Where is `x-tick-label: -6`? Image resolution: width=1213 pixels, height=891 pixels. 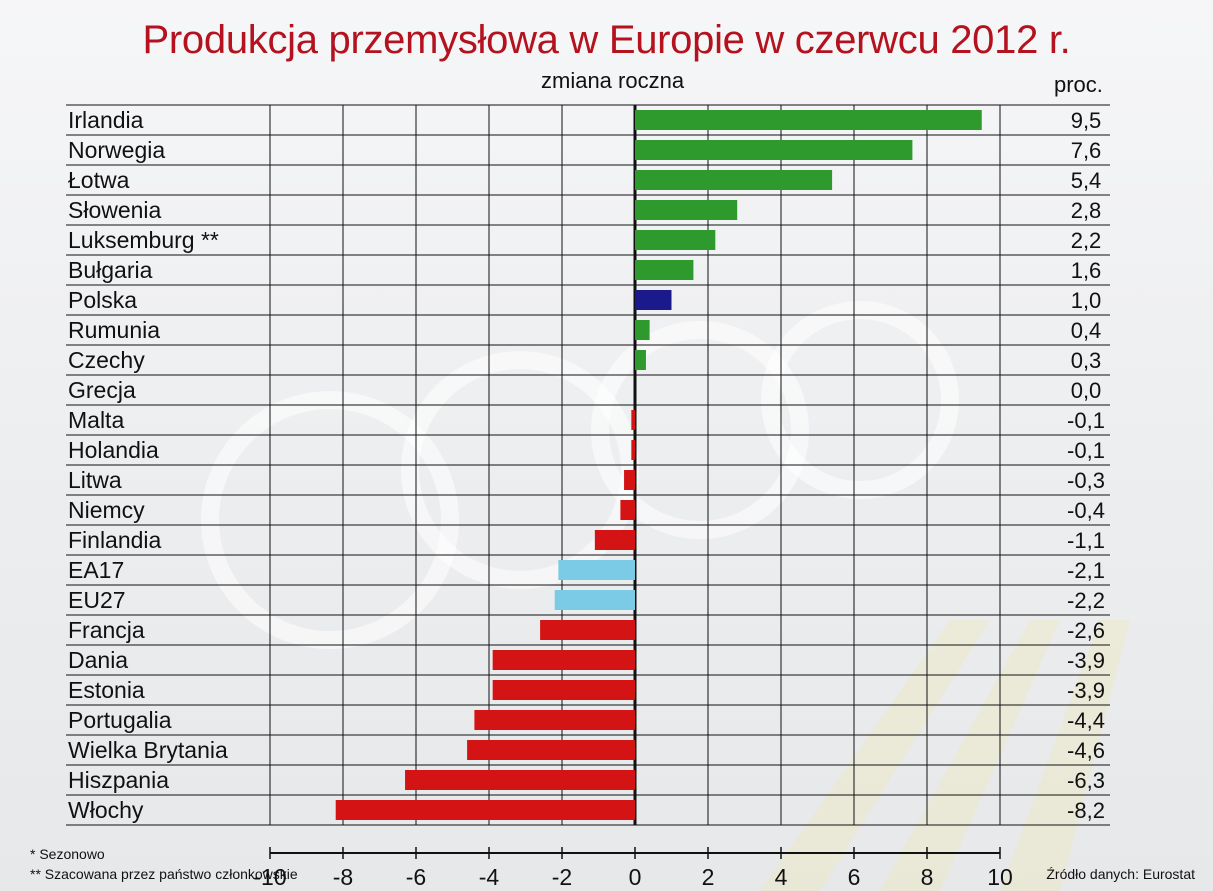 x-tick-label: -6 is located at coordinates (416, 877).